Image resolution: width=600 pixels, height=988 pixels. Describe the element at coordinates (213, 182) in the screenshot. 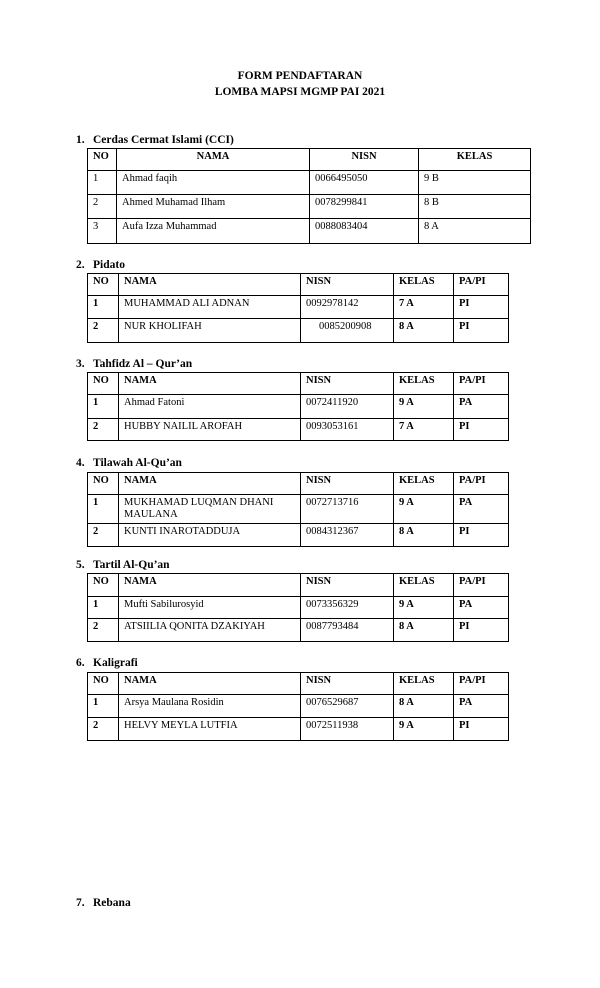

I see `cell-nama: Ahmad faqih` at that location.